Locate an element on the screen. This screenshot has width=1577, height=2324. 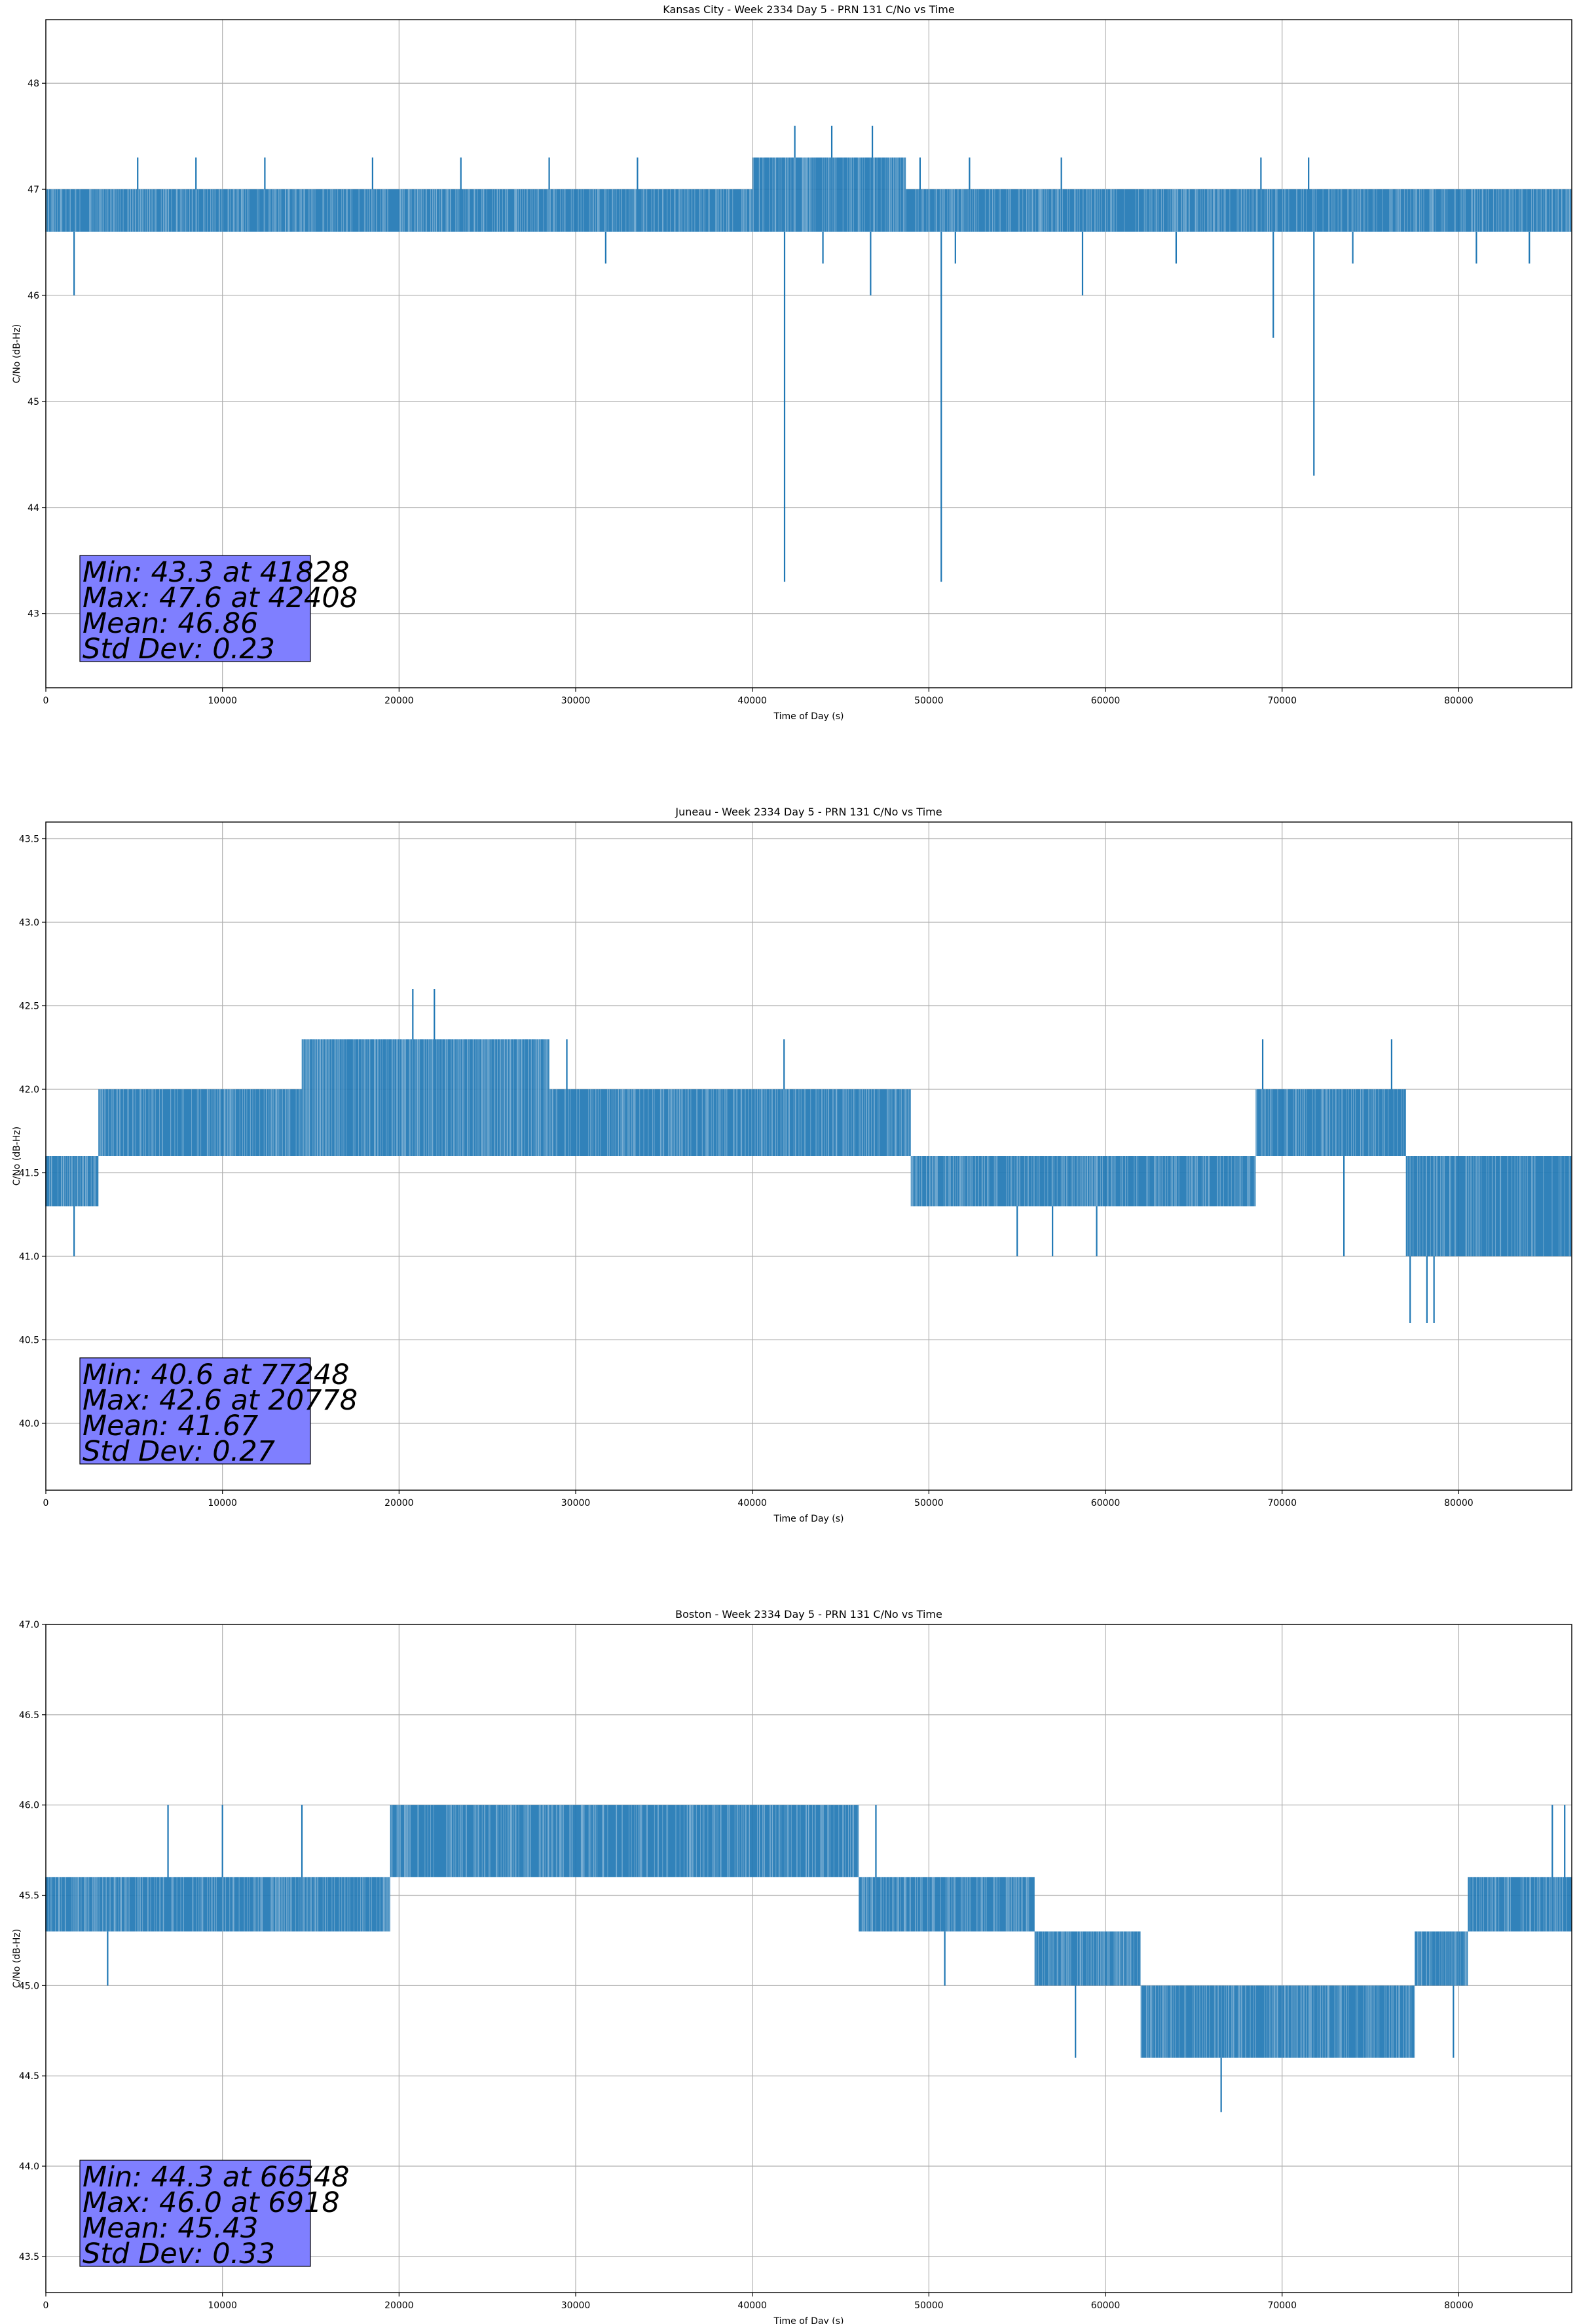
y-tick-label: 43.0 is located at coordinates (29, 923).